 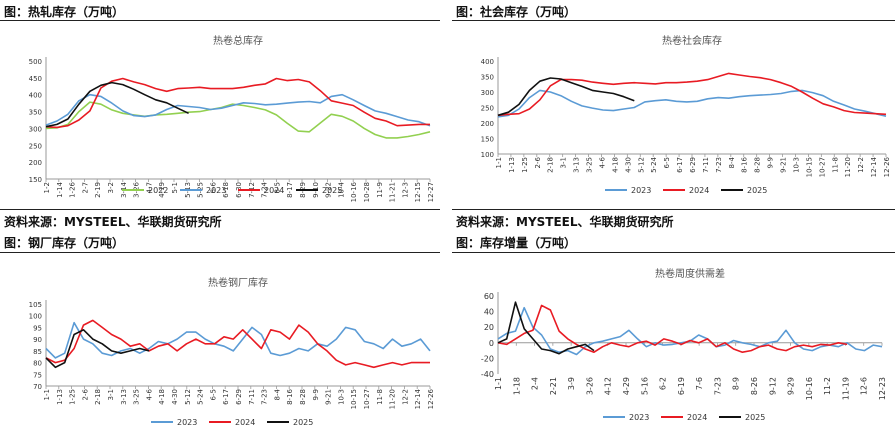 I want to click on y-tick-label: 100, so click(x=35, y=317).